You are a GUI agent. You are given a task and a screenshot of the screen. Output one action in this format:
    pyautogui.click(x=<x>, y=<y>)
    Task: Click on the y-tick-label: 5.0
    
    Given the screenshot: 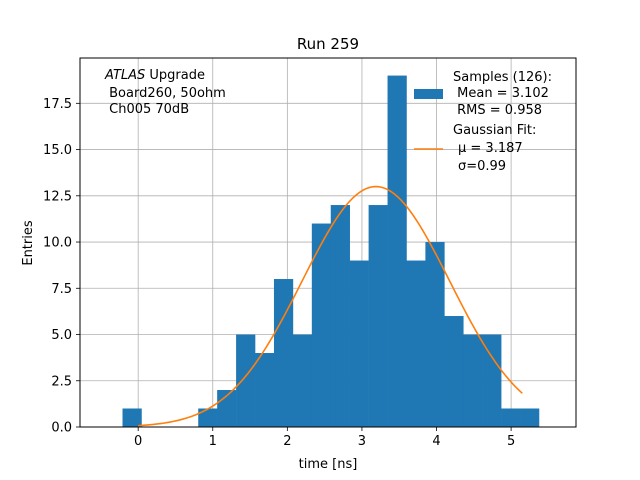 What is the action you would take?
    pyautogui.click(x=61, y=335)
    